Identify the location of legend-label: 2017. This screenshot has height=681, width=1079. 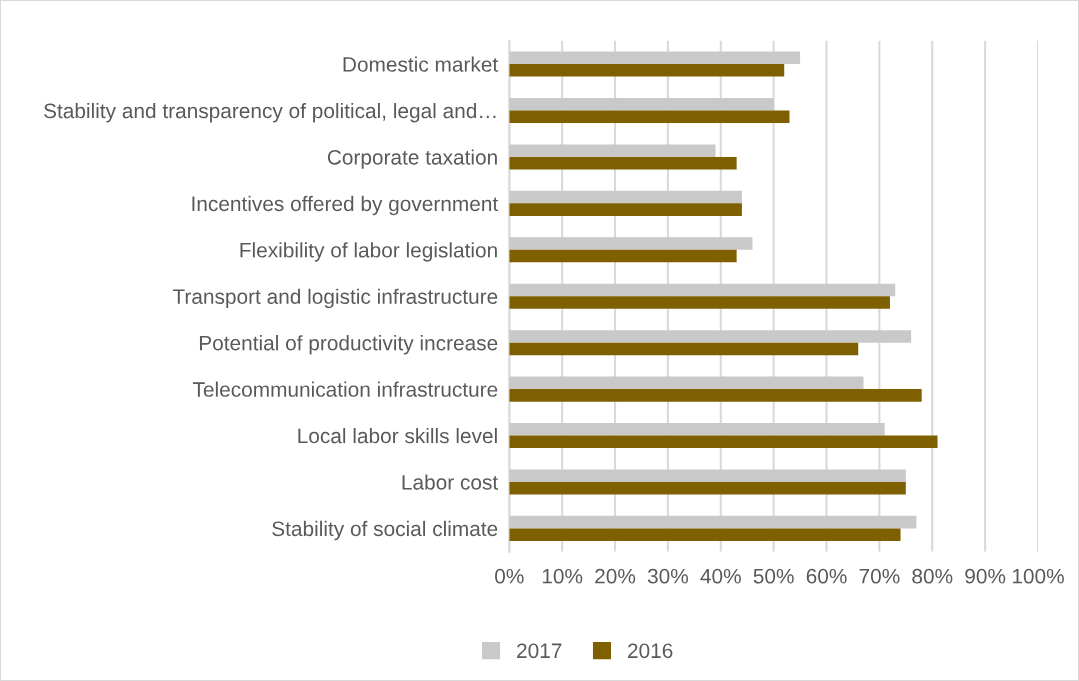
(539, 651).